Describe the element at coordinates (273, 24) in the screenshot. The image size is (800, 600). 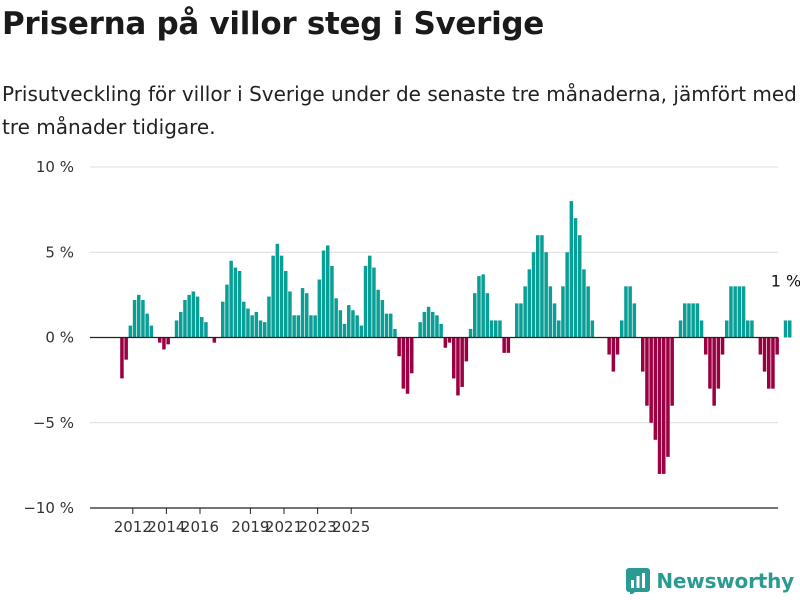
I see `chart-title: Priserna på villor steg i Sverige` at that location.